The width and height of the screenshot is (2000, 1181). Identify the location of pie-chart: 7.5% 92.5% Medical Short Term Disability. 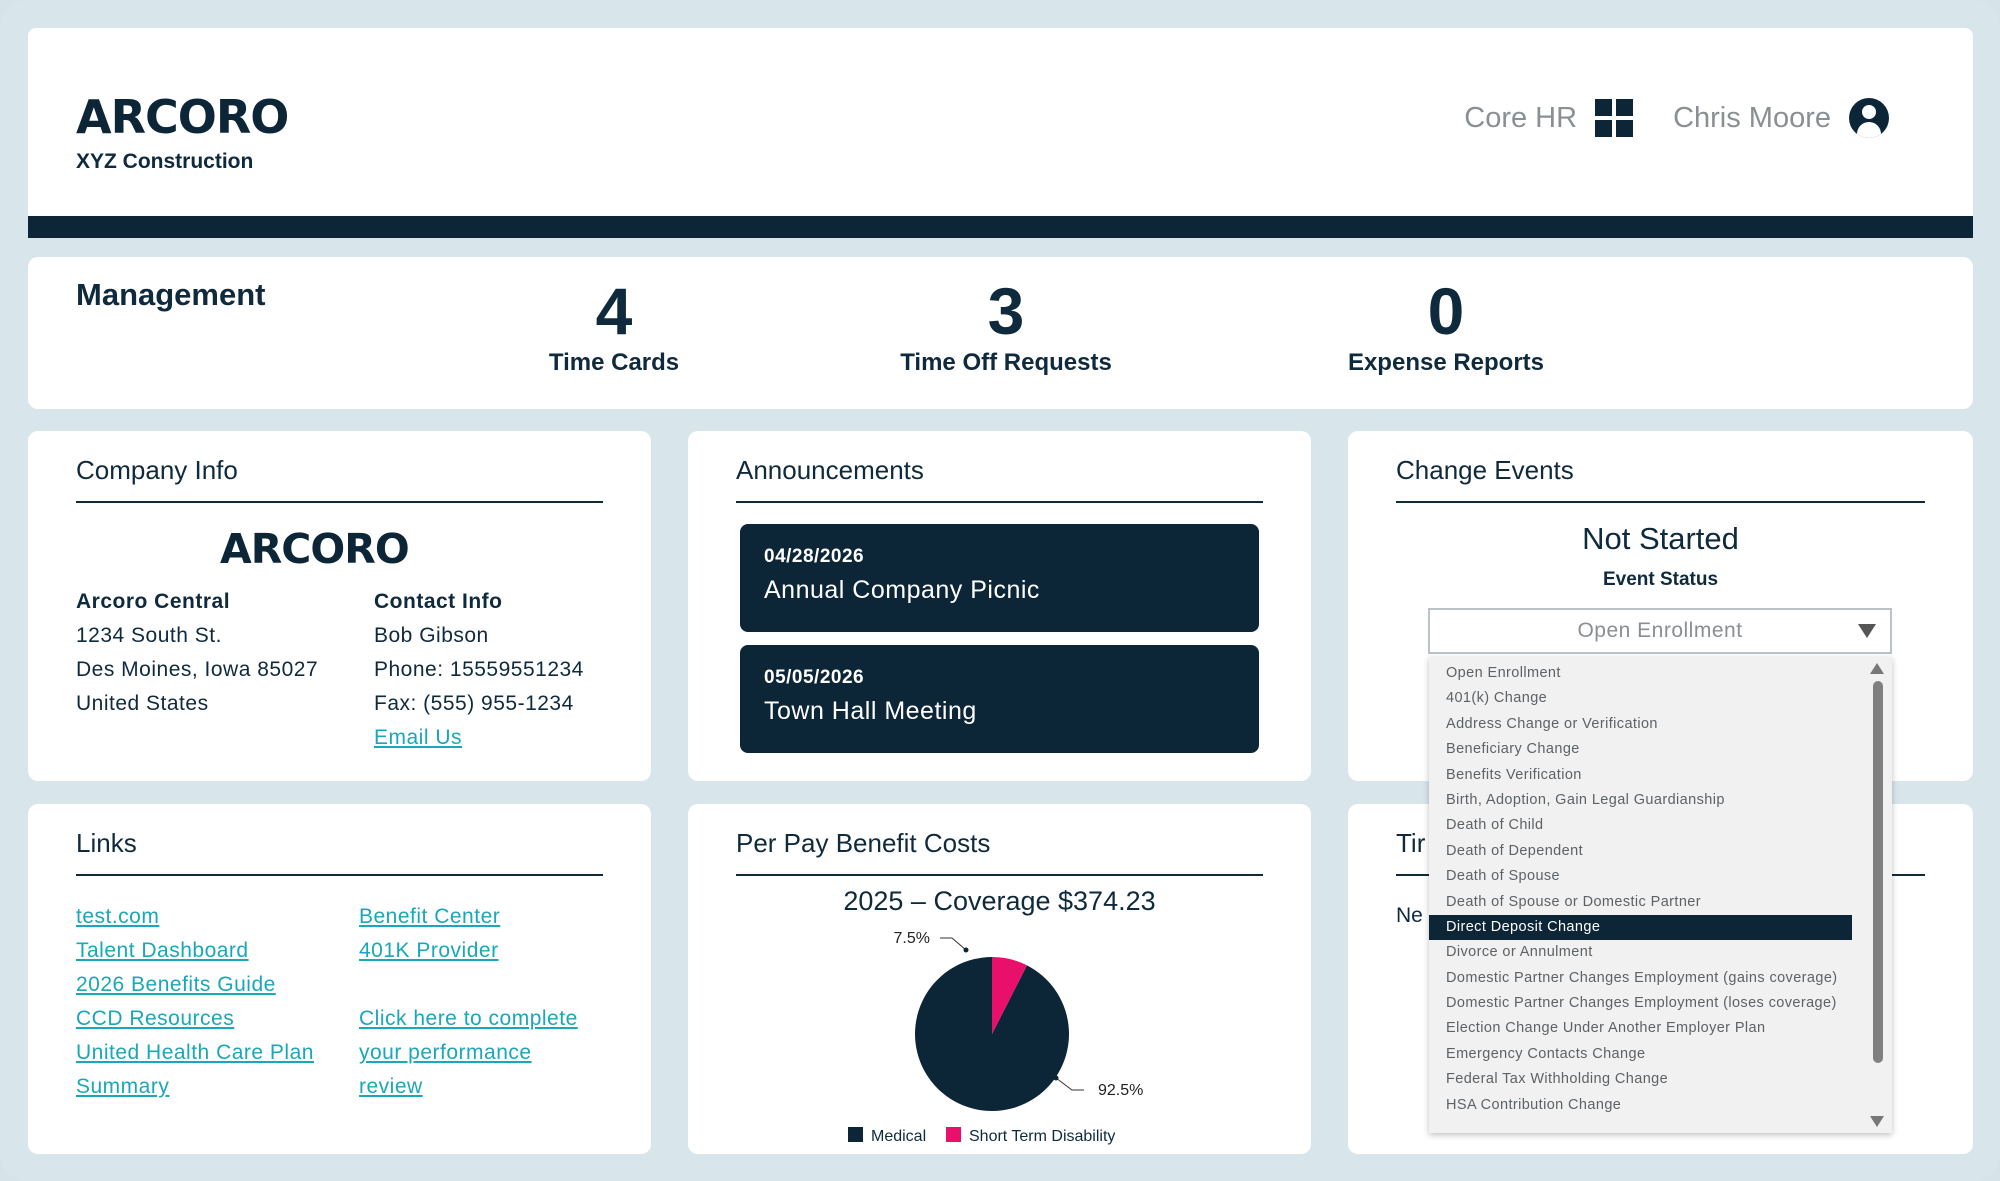
(995, 1037).